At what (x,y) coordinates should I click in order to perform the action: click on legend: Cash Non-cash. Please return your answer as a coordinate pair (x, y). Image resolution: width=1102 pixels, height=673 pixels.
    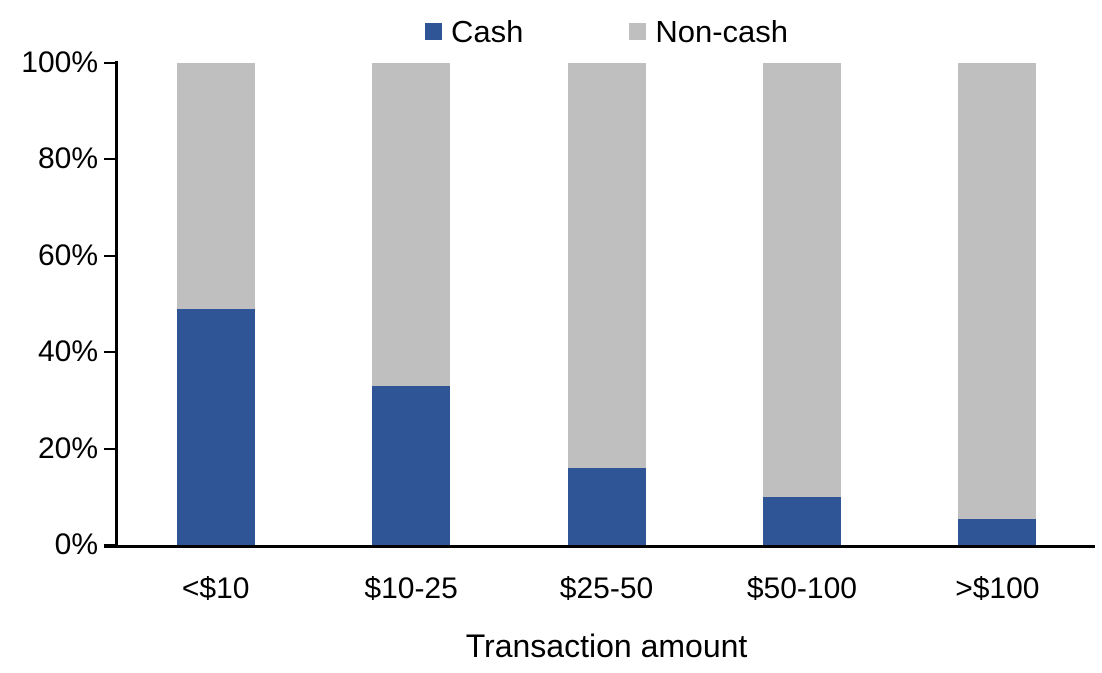
    Looking at the image, I should click on (606, 31).